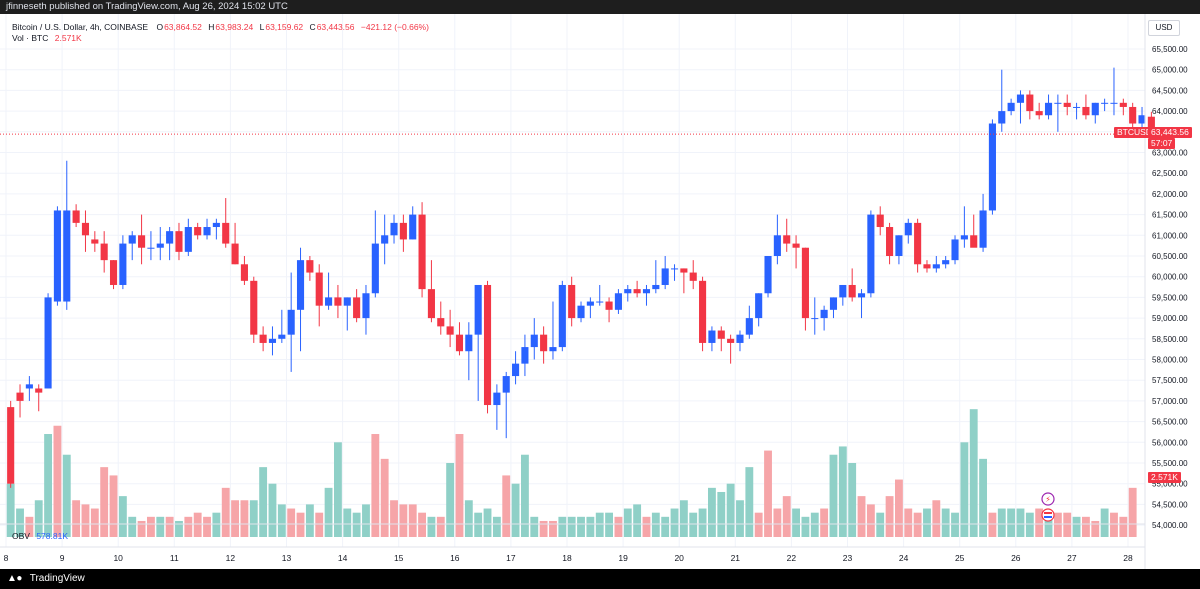 The image size is (1200, 589). What do you see at coordinates (47, 38) in the screenshot?
I see `volume-legend: Vol · BTC 2.571K` at bounding box center [47, 38].